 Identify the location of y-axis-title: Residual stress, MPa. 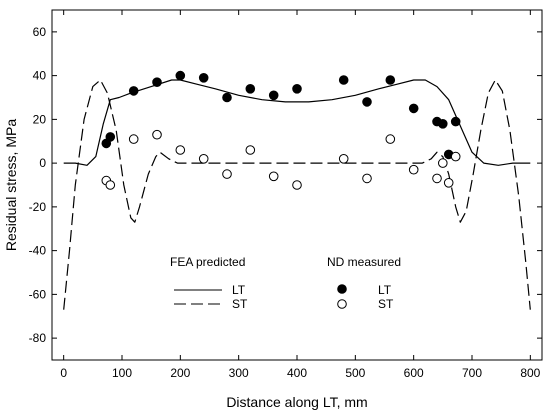
(11, 185).